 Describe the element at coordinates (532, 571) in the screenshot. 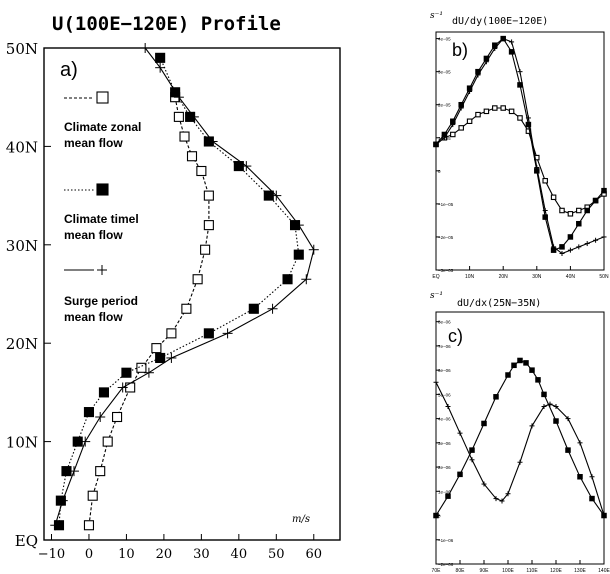

I see `x-tick-label: 110E` at that location.